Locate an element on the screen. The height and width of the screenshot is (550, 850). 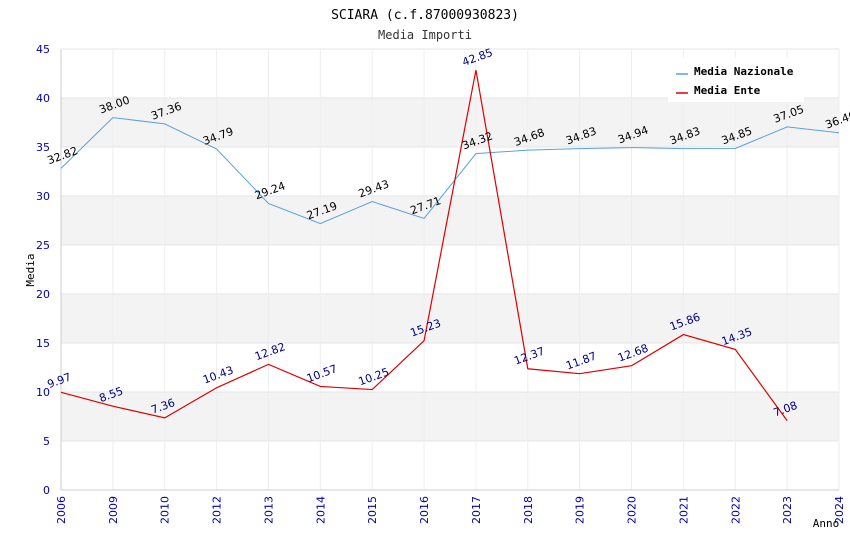
data-label: 12.37 is located at coordinates (529, 356).